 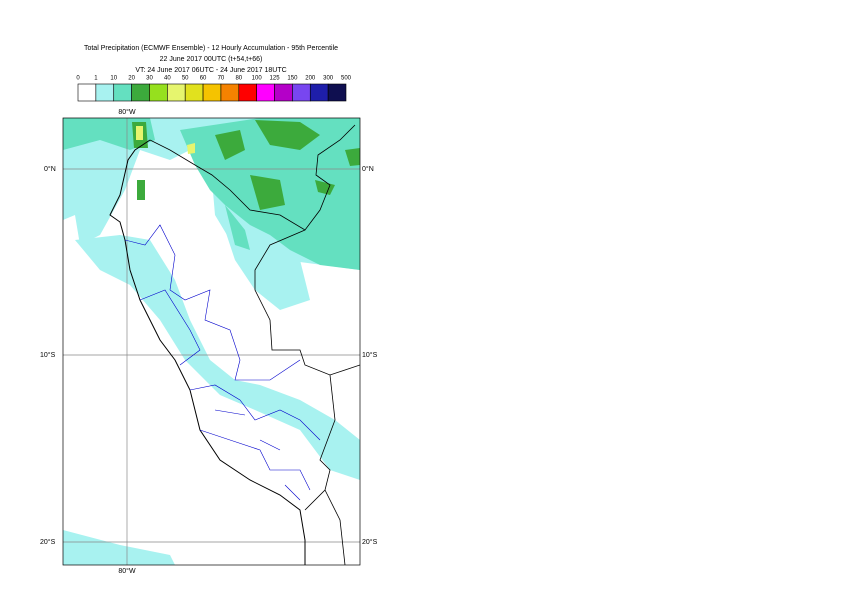 I want to click on colorbar-label: 200, so click(x=310, y=79).